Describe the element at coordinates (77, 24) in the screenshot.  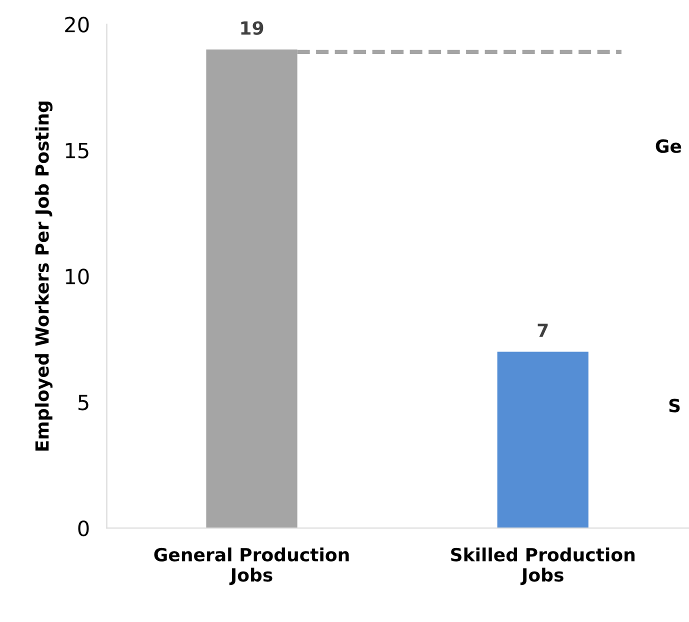
I see `y-tick-label: 20` at that location.